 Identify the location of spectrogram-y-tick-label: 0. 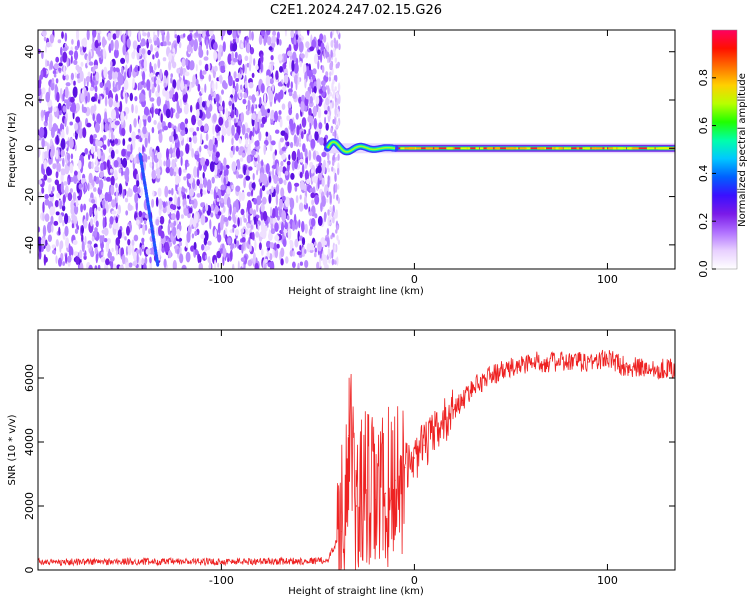
(29, 148).